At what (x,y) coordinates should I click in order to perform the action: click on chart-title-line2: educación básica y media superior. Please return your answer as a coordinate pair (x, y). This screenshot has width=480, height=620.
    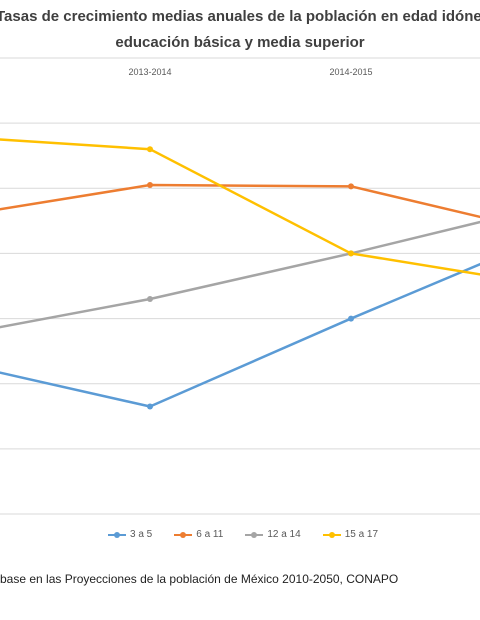
    Looking at the image, I should click on (240, 42).